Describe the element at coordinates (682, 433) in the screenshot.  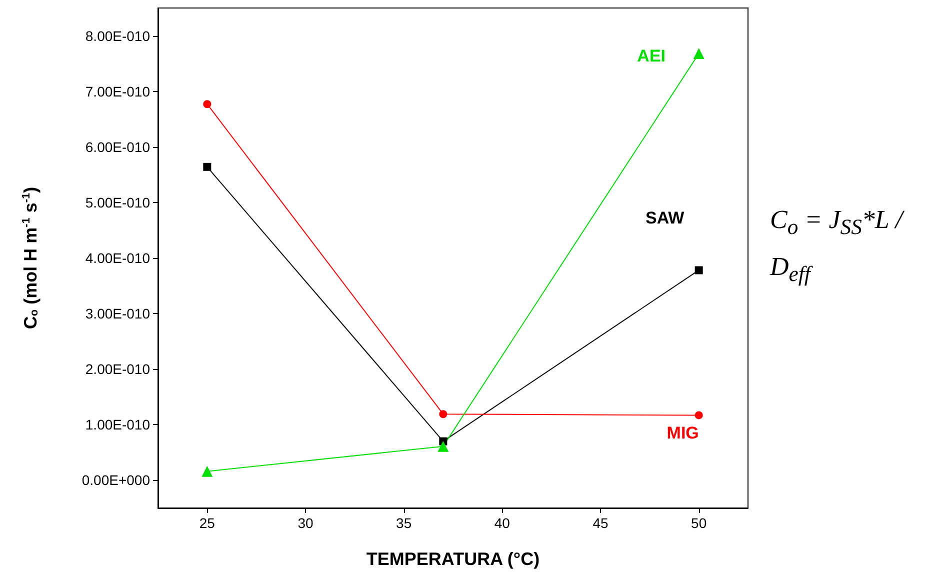
I see `series-label: MIG` at that location.